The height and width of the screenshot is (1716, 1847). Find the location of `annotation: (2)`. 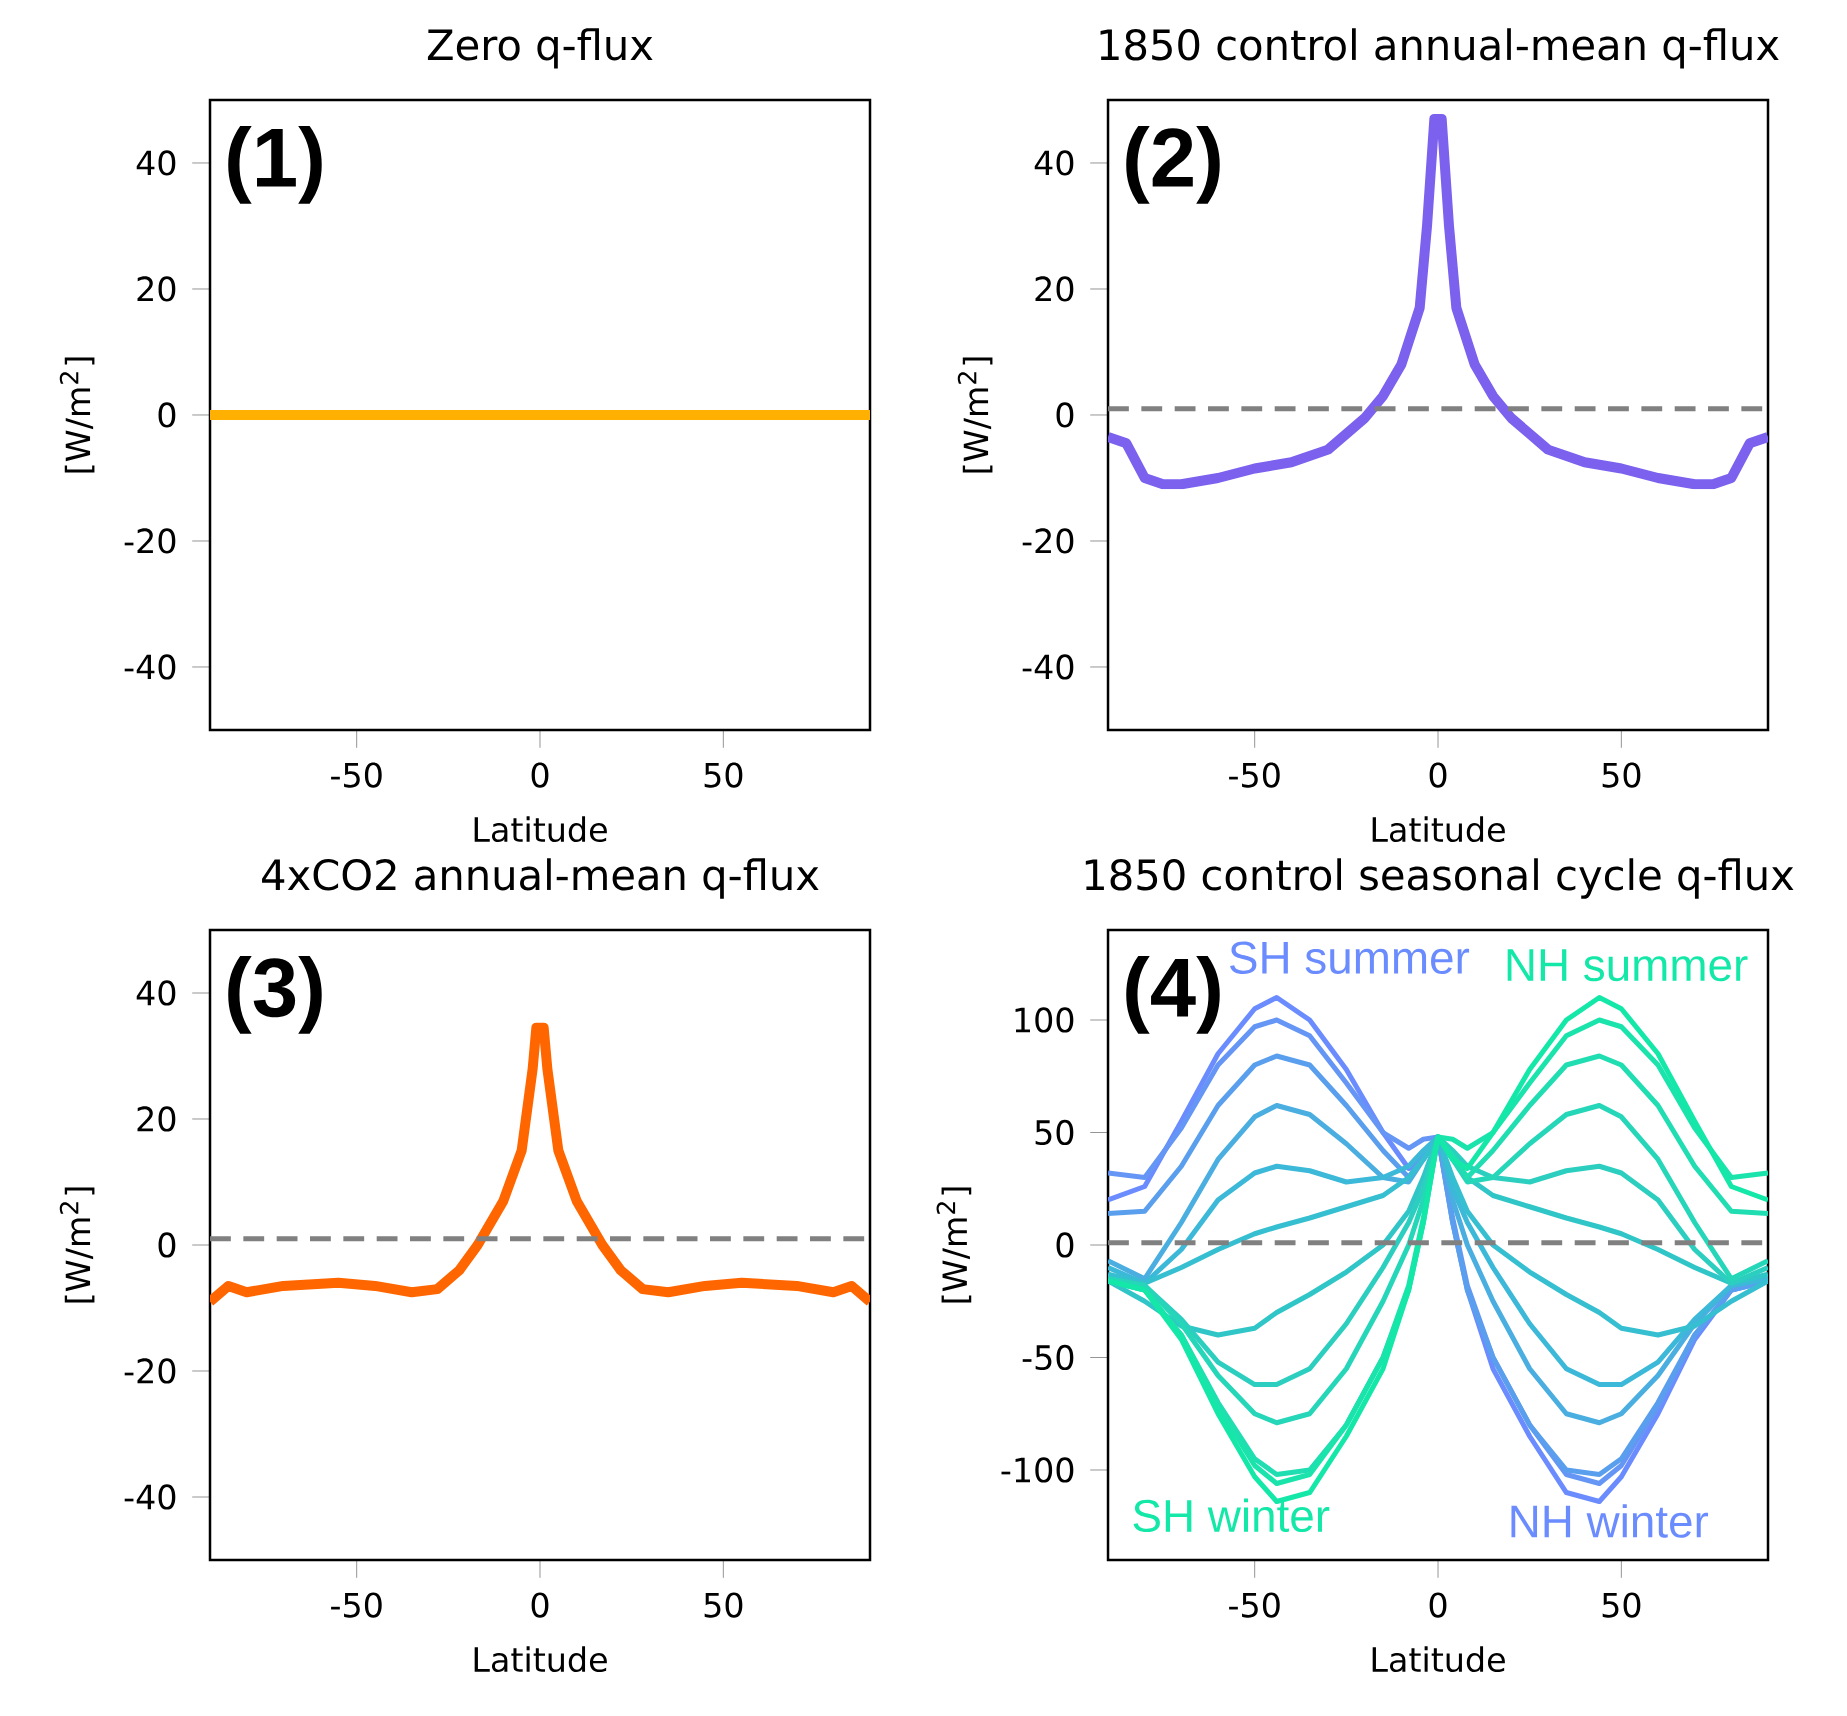

annotation: (2) is located at coordinates (1173, 165).